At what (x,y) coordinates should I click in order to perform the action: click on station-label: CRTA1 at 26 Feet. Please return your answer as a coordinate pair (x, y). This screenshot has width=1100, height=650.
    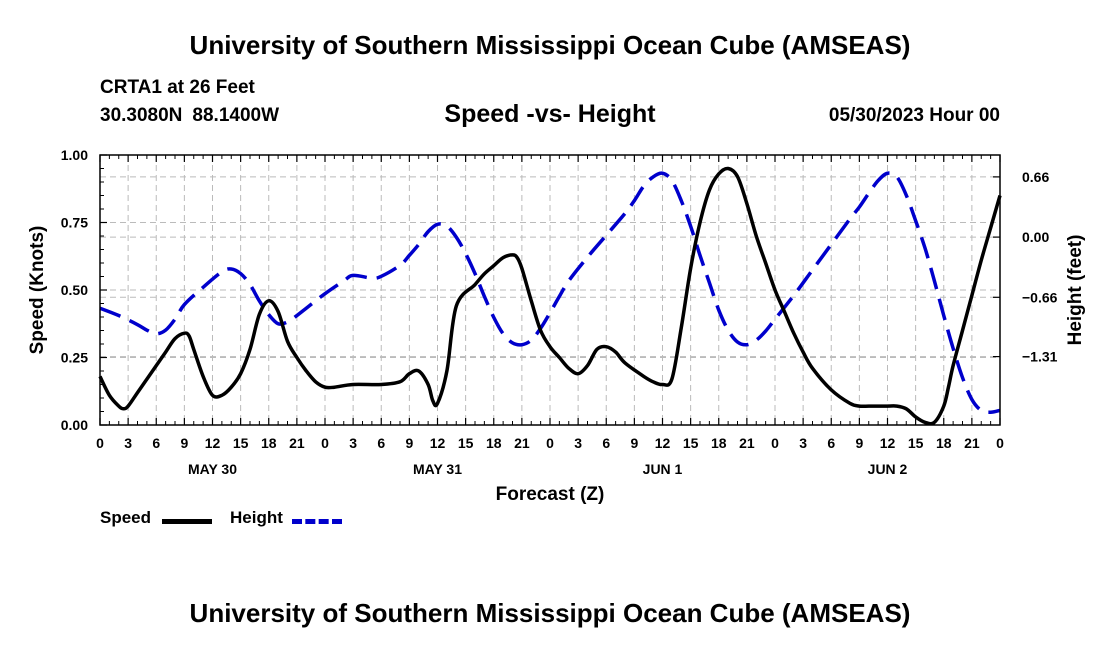
    Looking at the image, I should click on (177, 87).